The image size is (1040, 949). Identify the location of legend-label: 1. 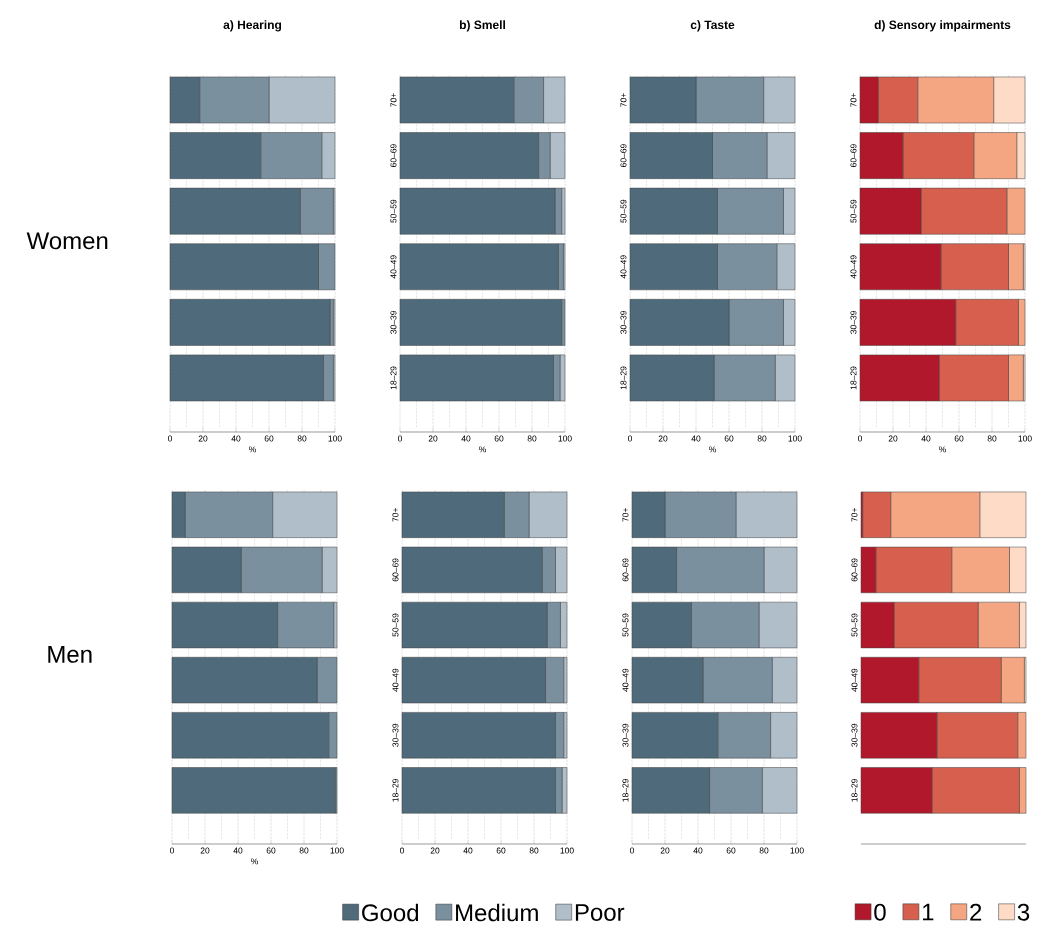
(928, 912).